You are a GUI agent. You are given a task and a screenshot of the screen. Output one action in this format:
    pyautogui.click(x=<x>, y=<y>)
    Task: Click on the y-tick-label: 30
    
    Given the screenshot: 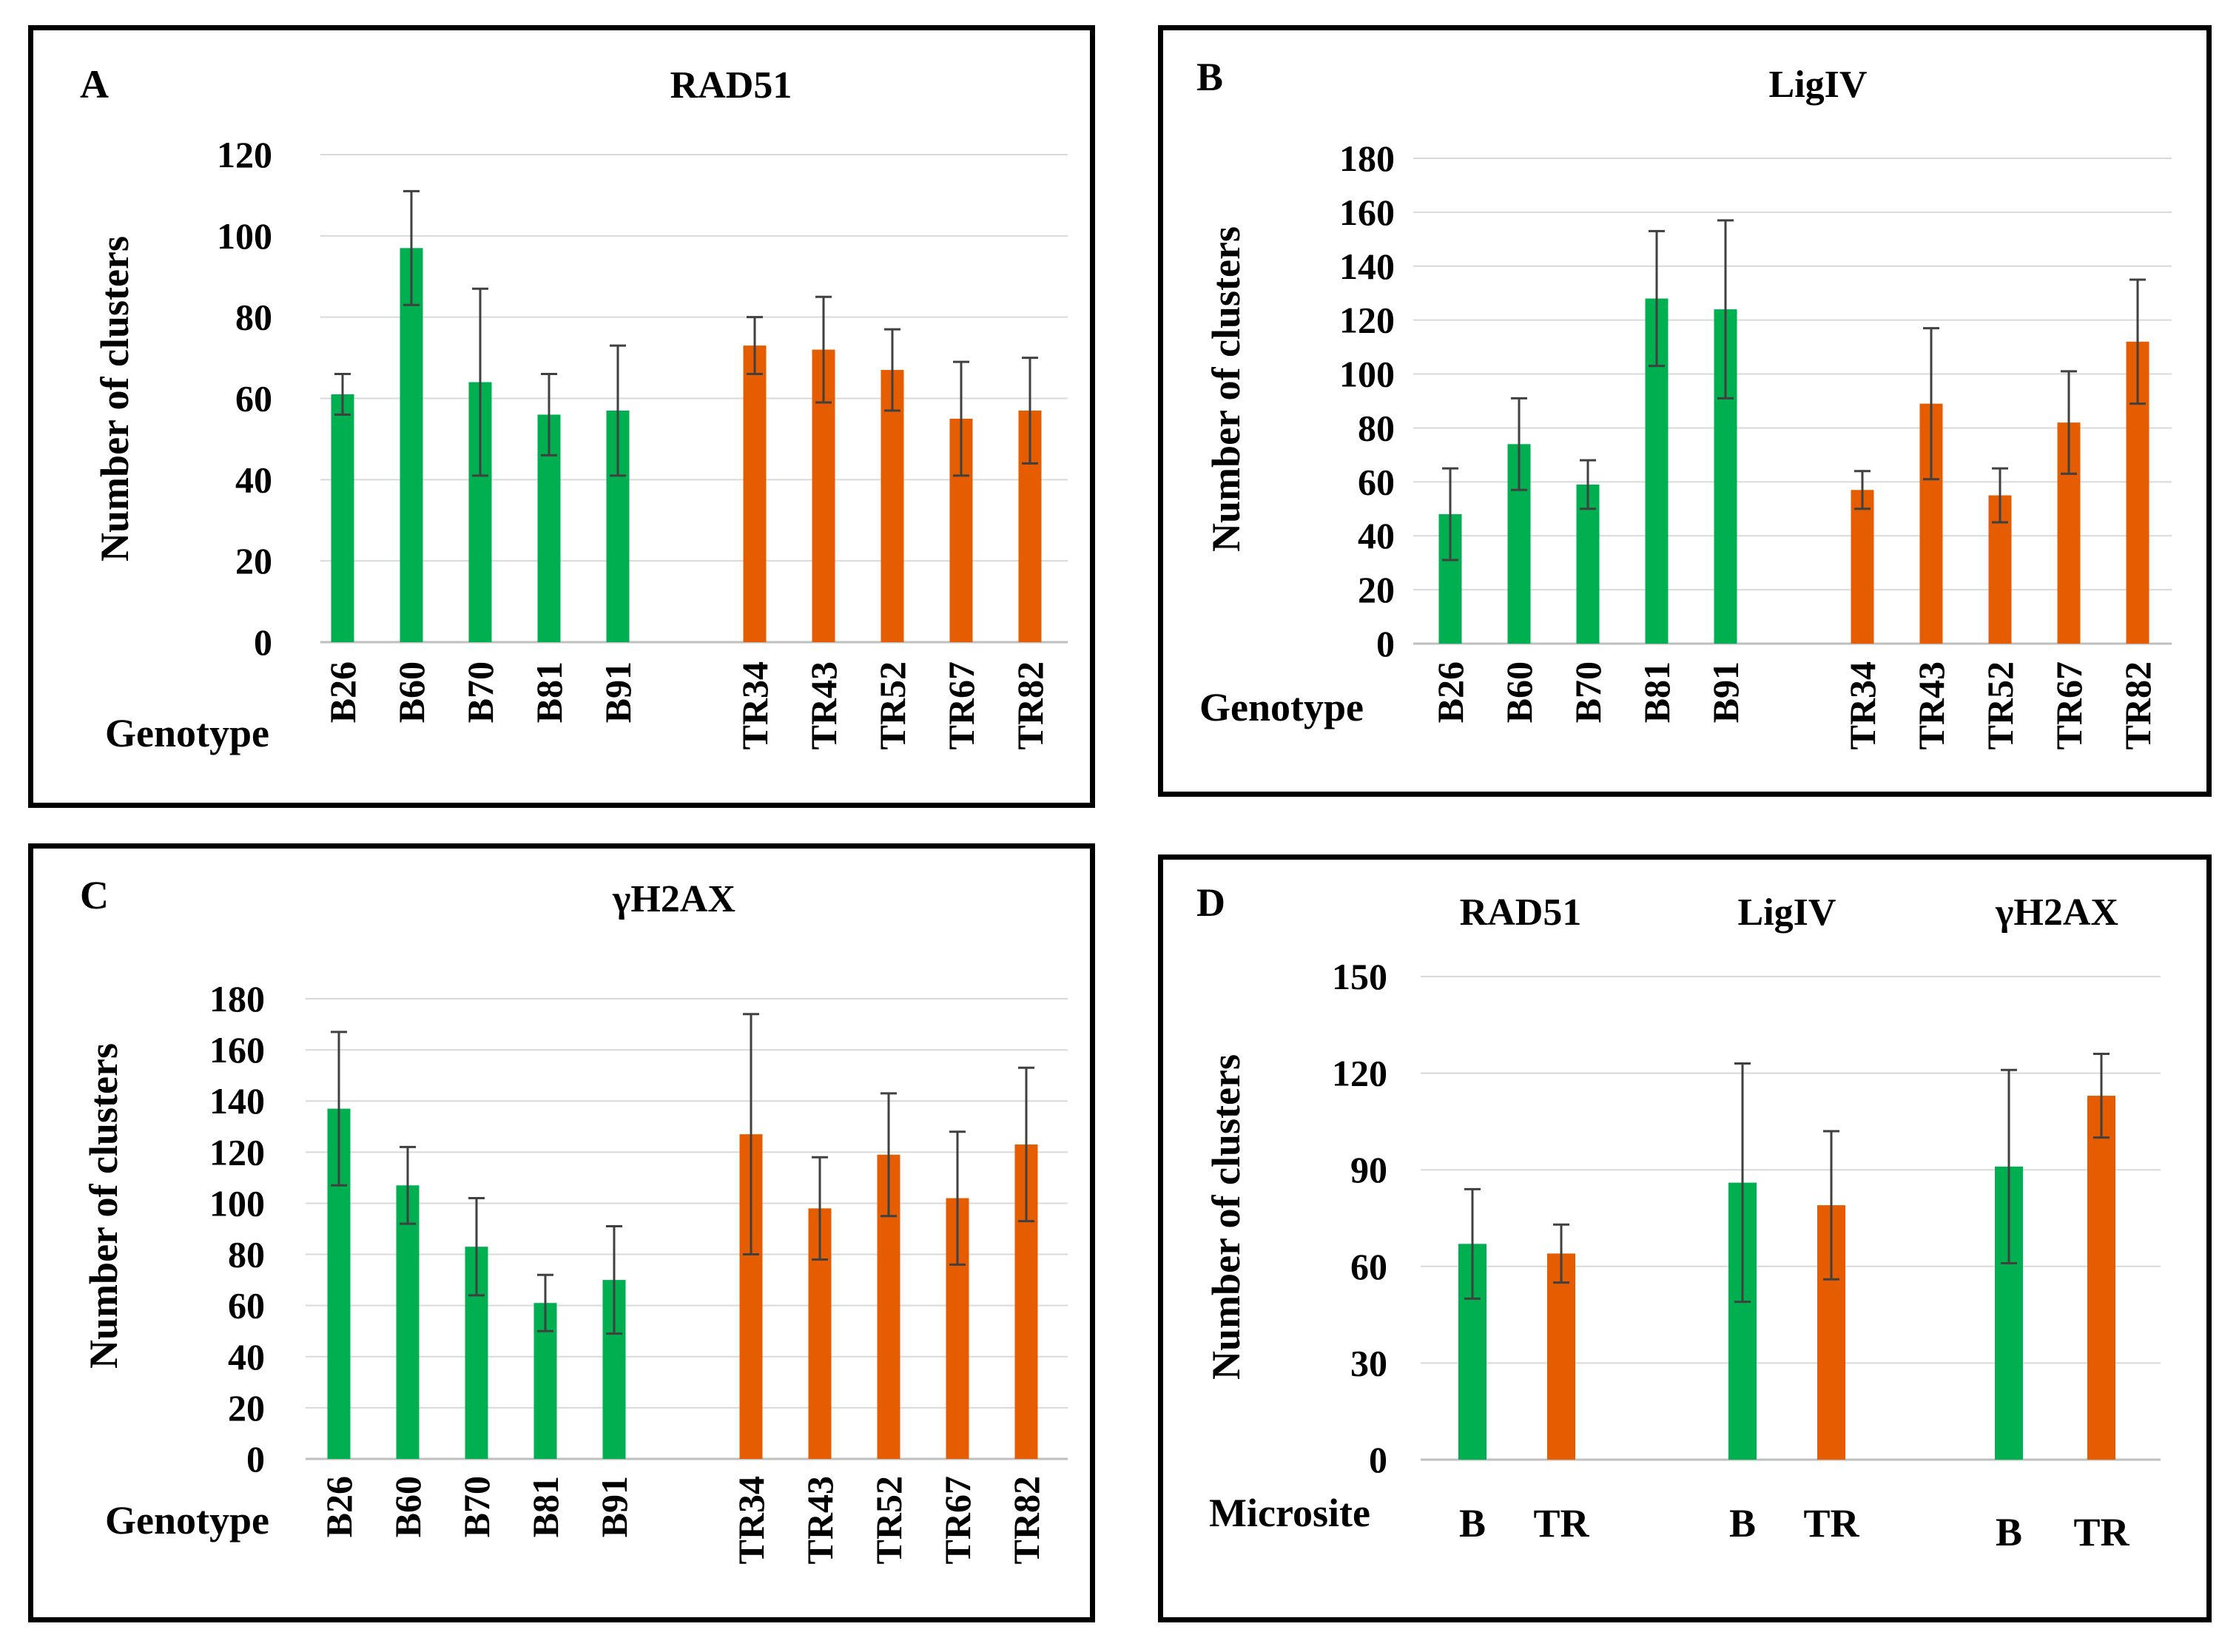 What is the action you would take?
    pyautogui.click(x=1368, y=1362)
    